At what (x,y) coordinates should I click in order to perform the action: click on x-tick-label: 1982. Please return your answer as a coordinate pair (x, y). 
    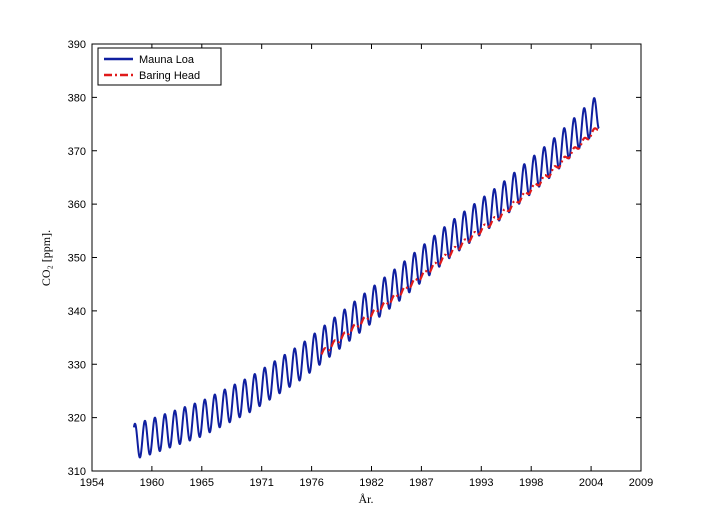
    Looking at the image, I should click on (371, 483).